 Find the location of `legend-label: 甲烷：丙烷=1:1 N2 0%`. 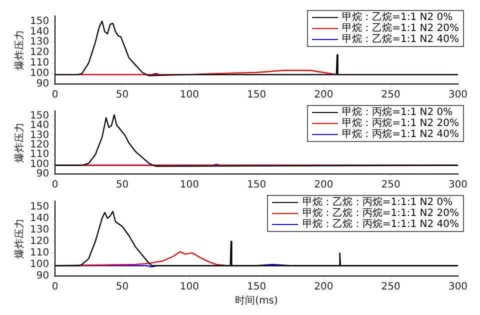

legend-label: 甲烷：丙烷=1:1 N2 0% is located at coordinates (397, 112).